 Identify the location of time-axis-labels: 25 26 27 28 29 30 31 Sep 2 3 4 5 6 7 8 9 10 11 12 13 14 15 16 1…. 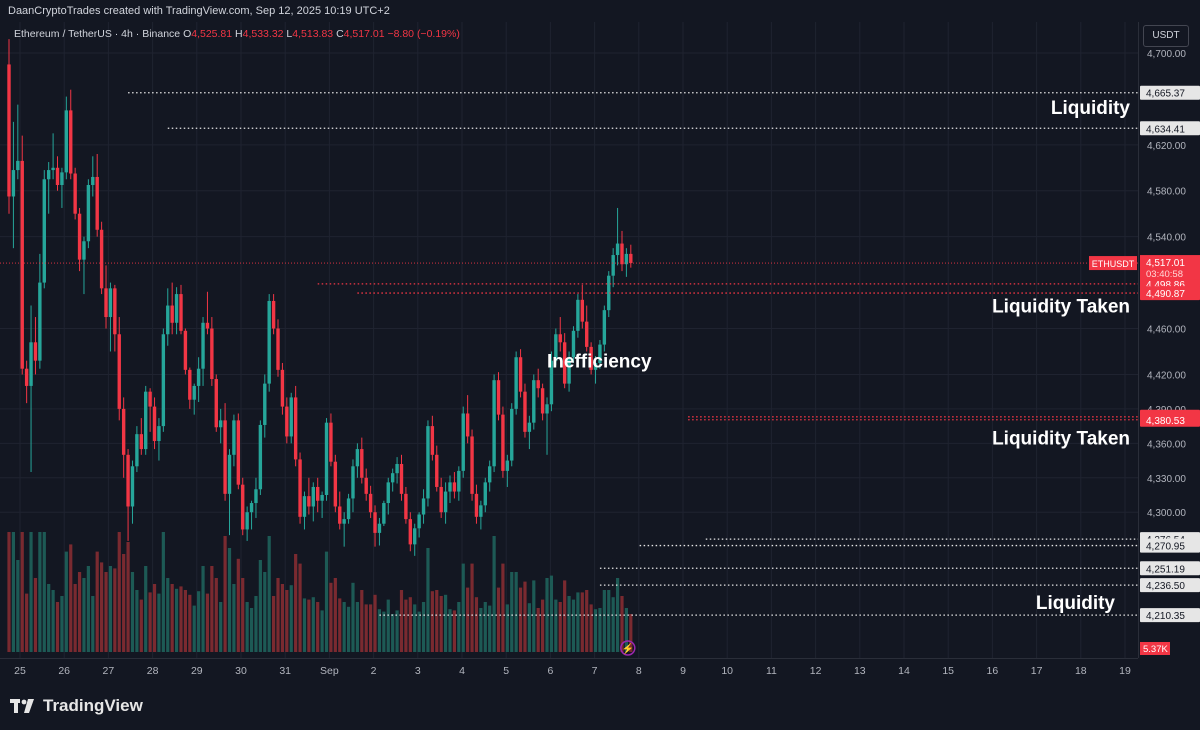
(572, 671).